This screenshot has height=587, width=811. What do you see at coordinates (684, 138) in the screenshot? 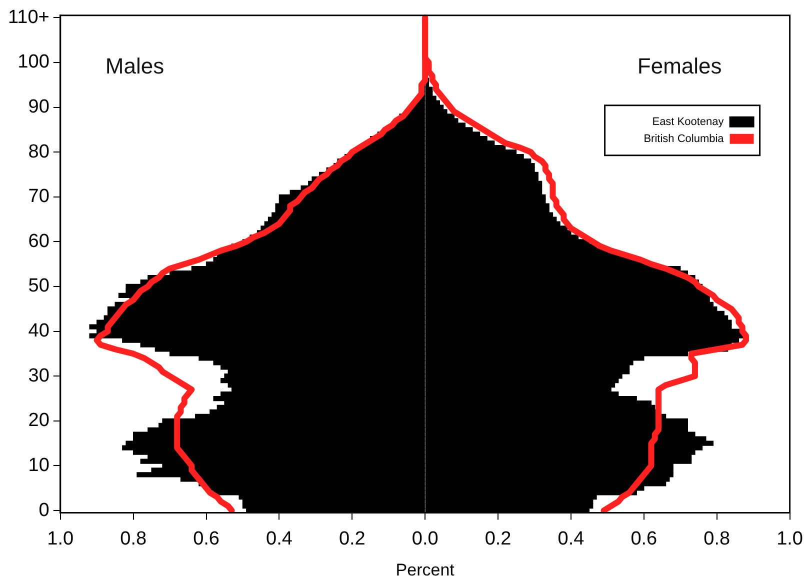
I see `legend-label: British Columbia` at bounding box center [684, 138].